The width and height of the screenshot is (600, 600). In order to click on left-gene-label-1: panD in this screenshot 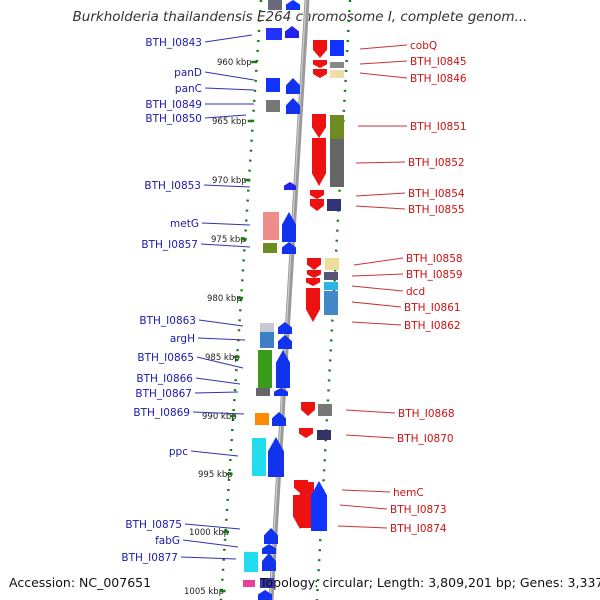, I will do `click(188, 73)`.